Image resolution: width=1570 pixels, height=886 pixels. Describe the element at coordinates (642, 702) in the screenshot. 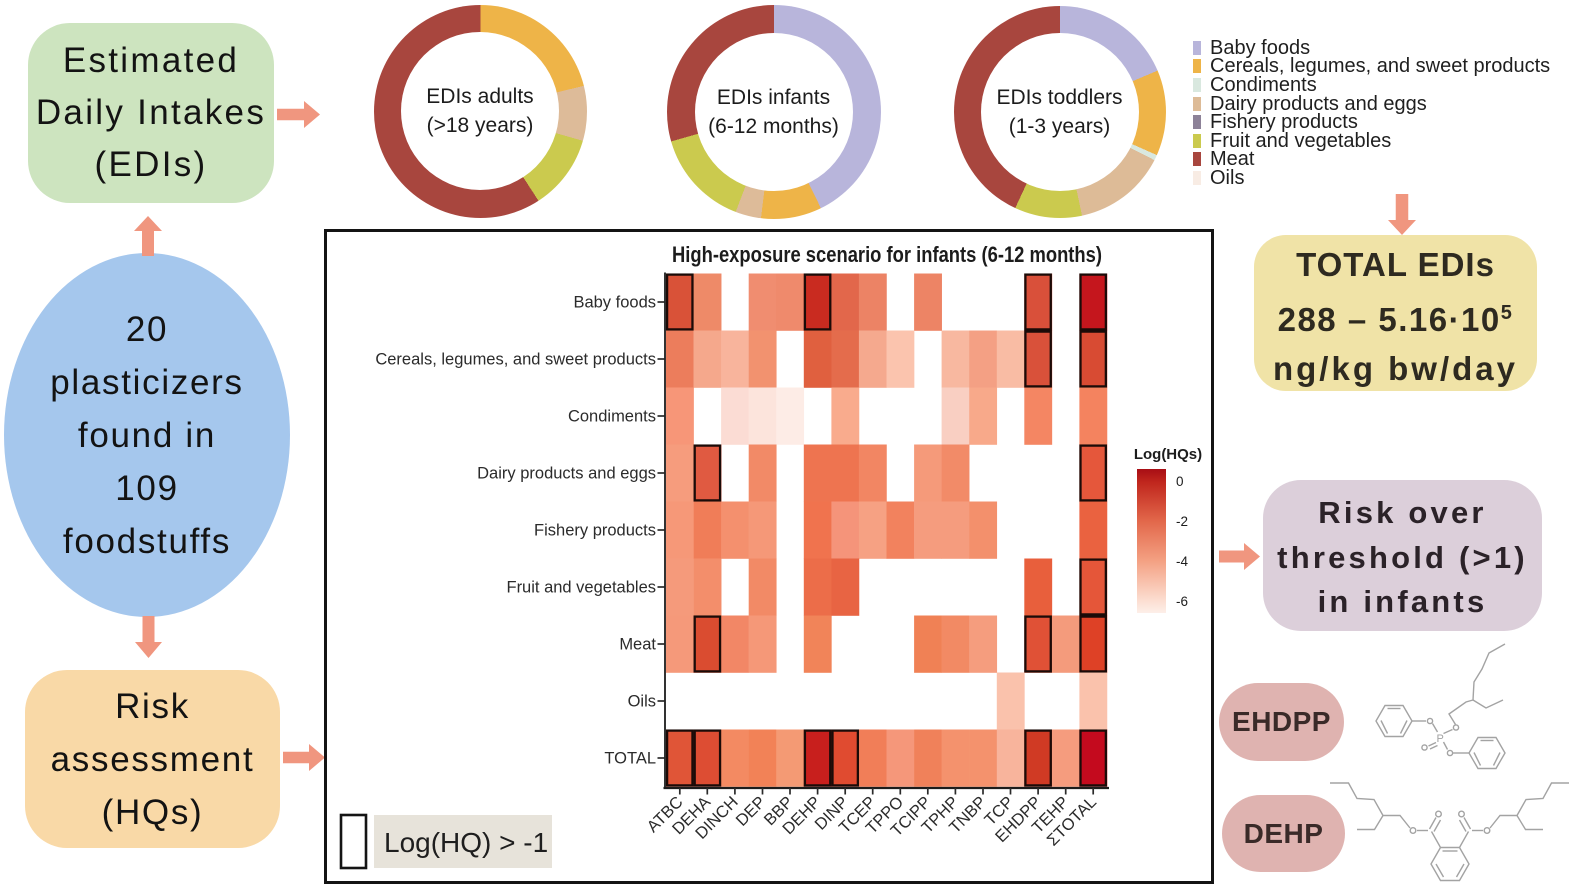

I see `svg-text: Oils` at that location.